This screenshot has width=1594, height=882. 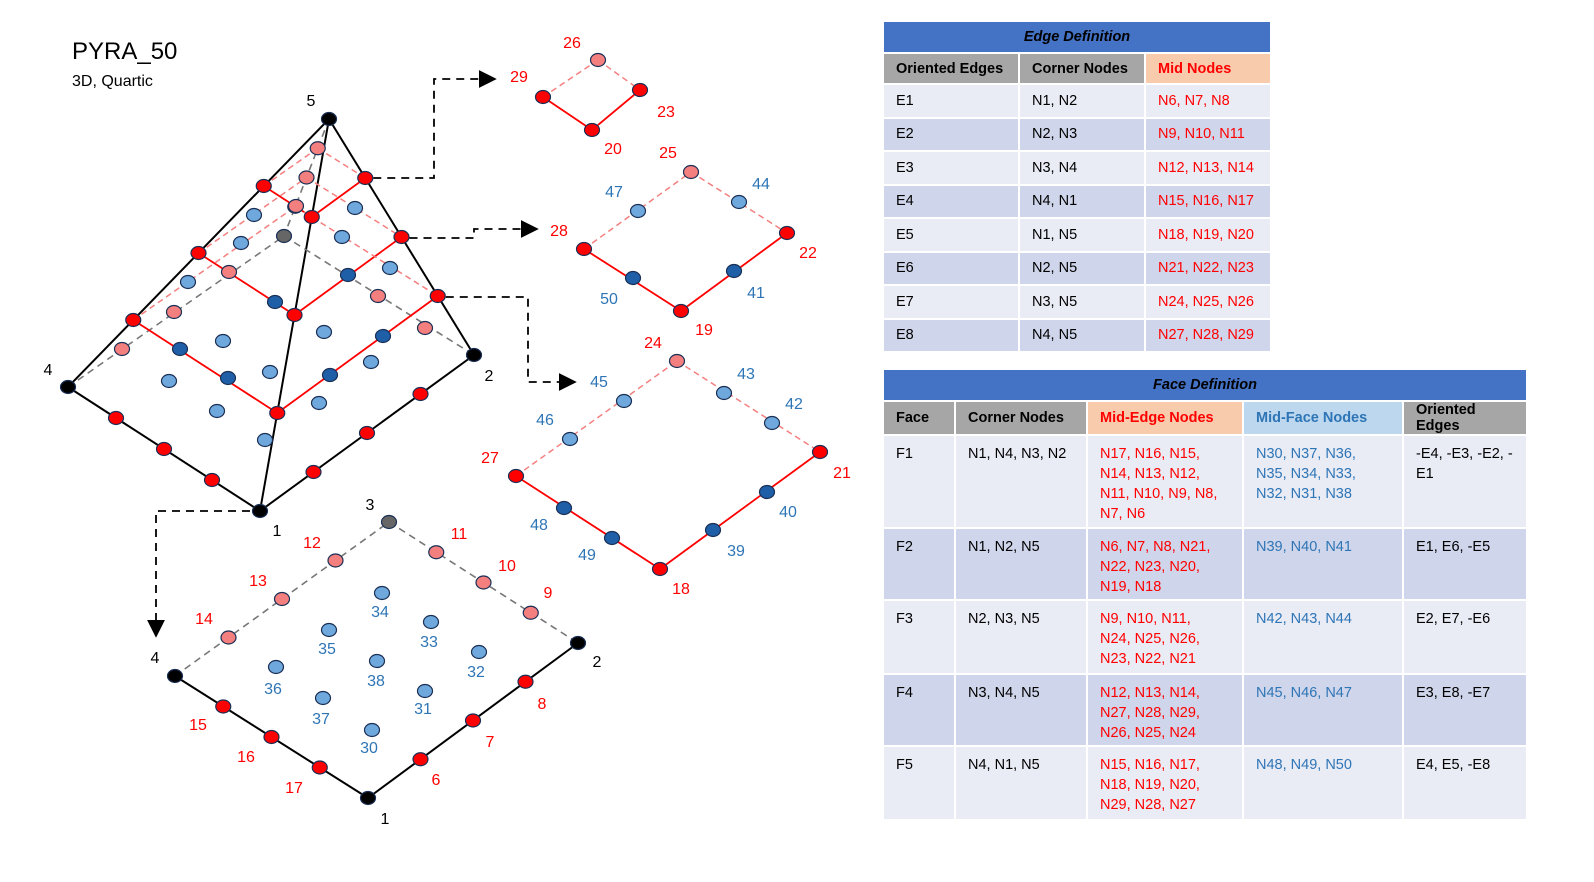 What do you see at coordinates (788, 512) in the screenshot?
I see `section-node-label: 40` at bounding box center [788, 512].